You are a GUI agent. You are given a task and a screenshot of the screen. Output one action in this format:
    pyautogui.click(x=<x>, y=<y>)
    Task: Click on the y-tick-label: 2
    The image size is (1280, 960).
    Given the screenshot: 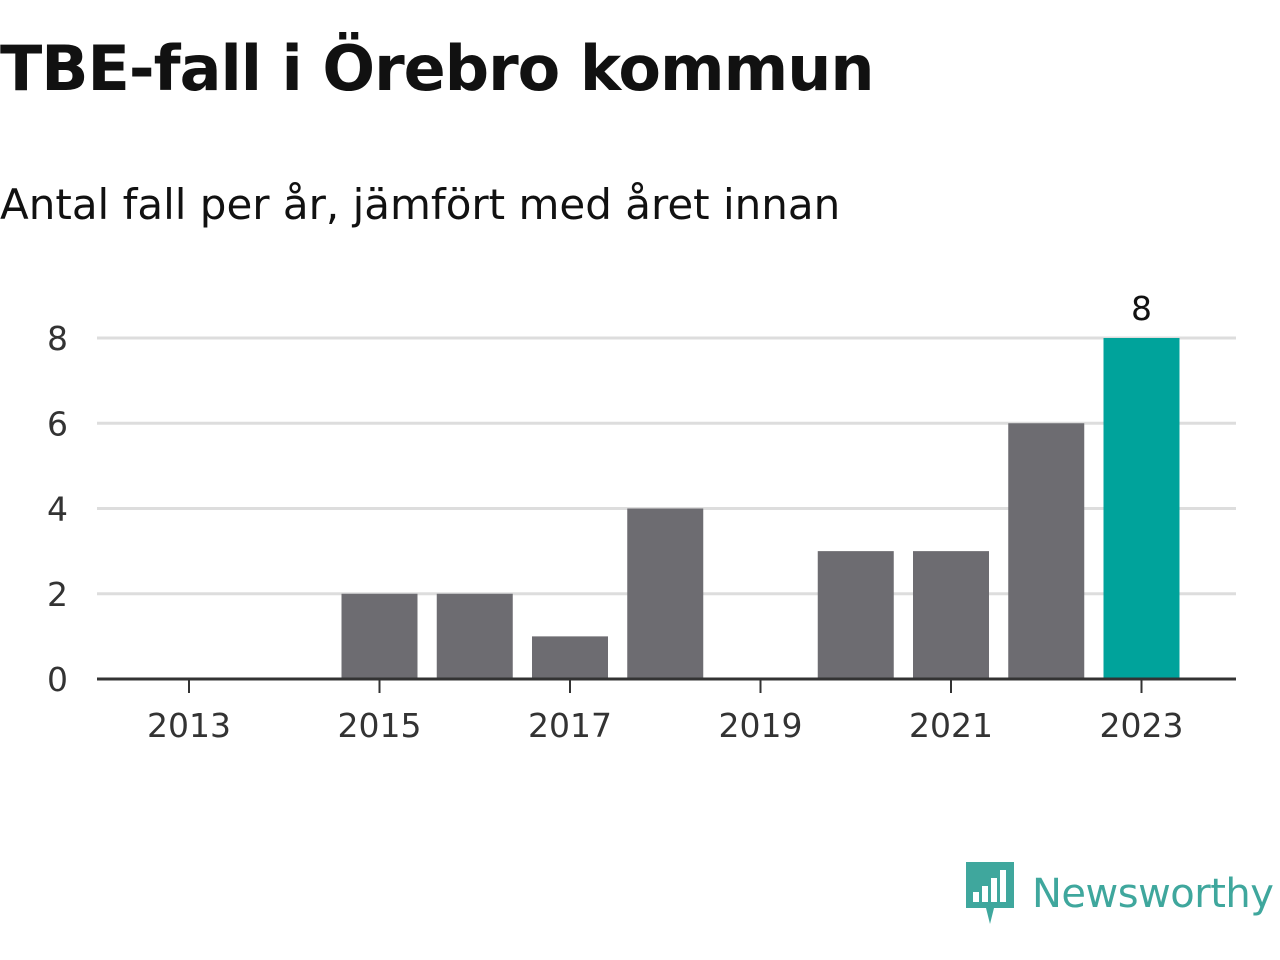 What is the action you would take?
    pyautogui.click(x=57, y=594)
    